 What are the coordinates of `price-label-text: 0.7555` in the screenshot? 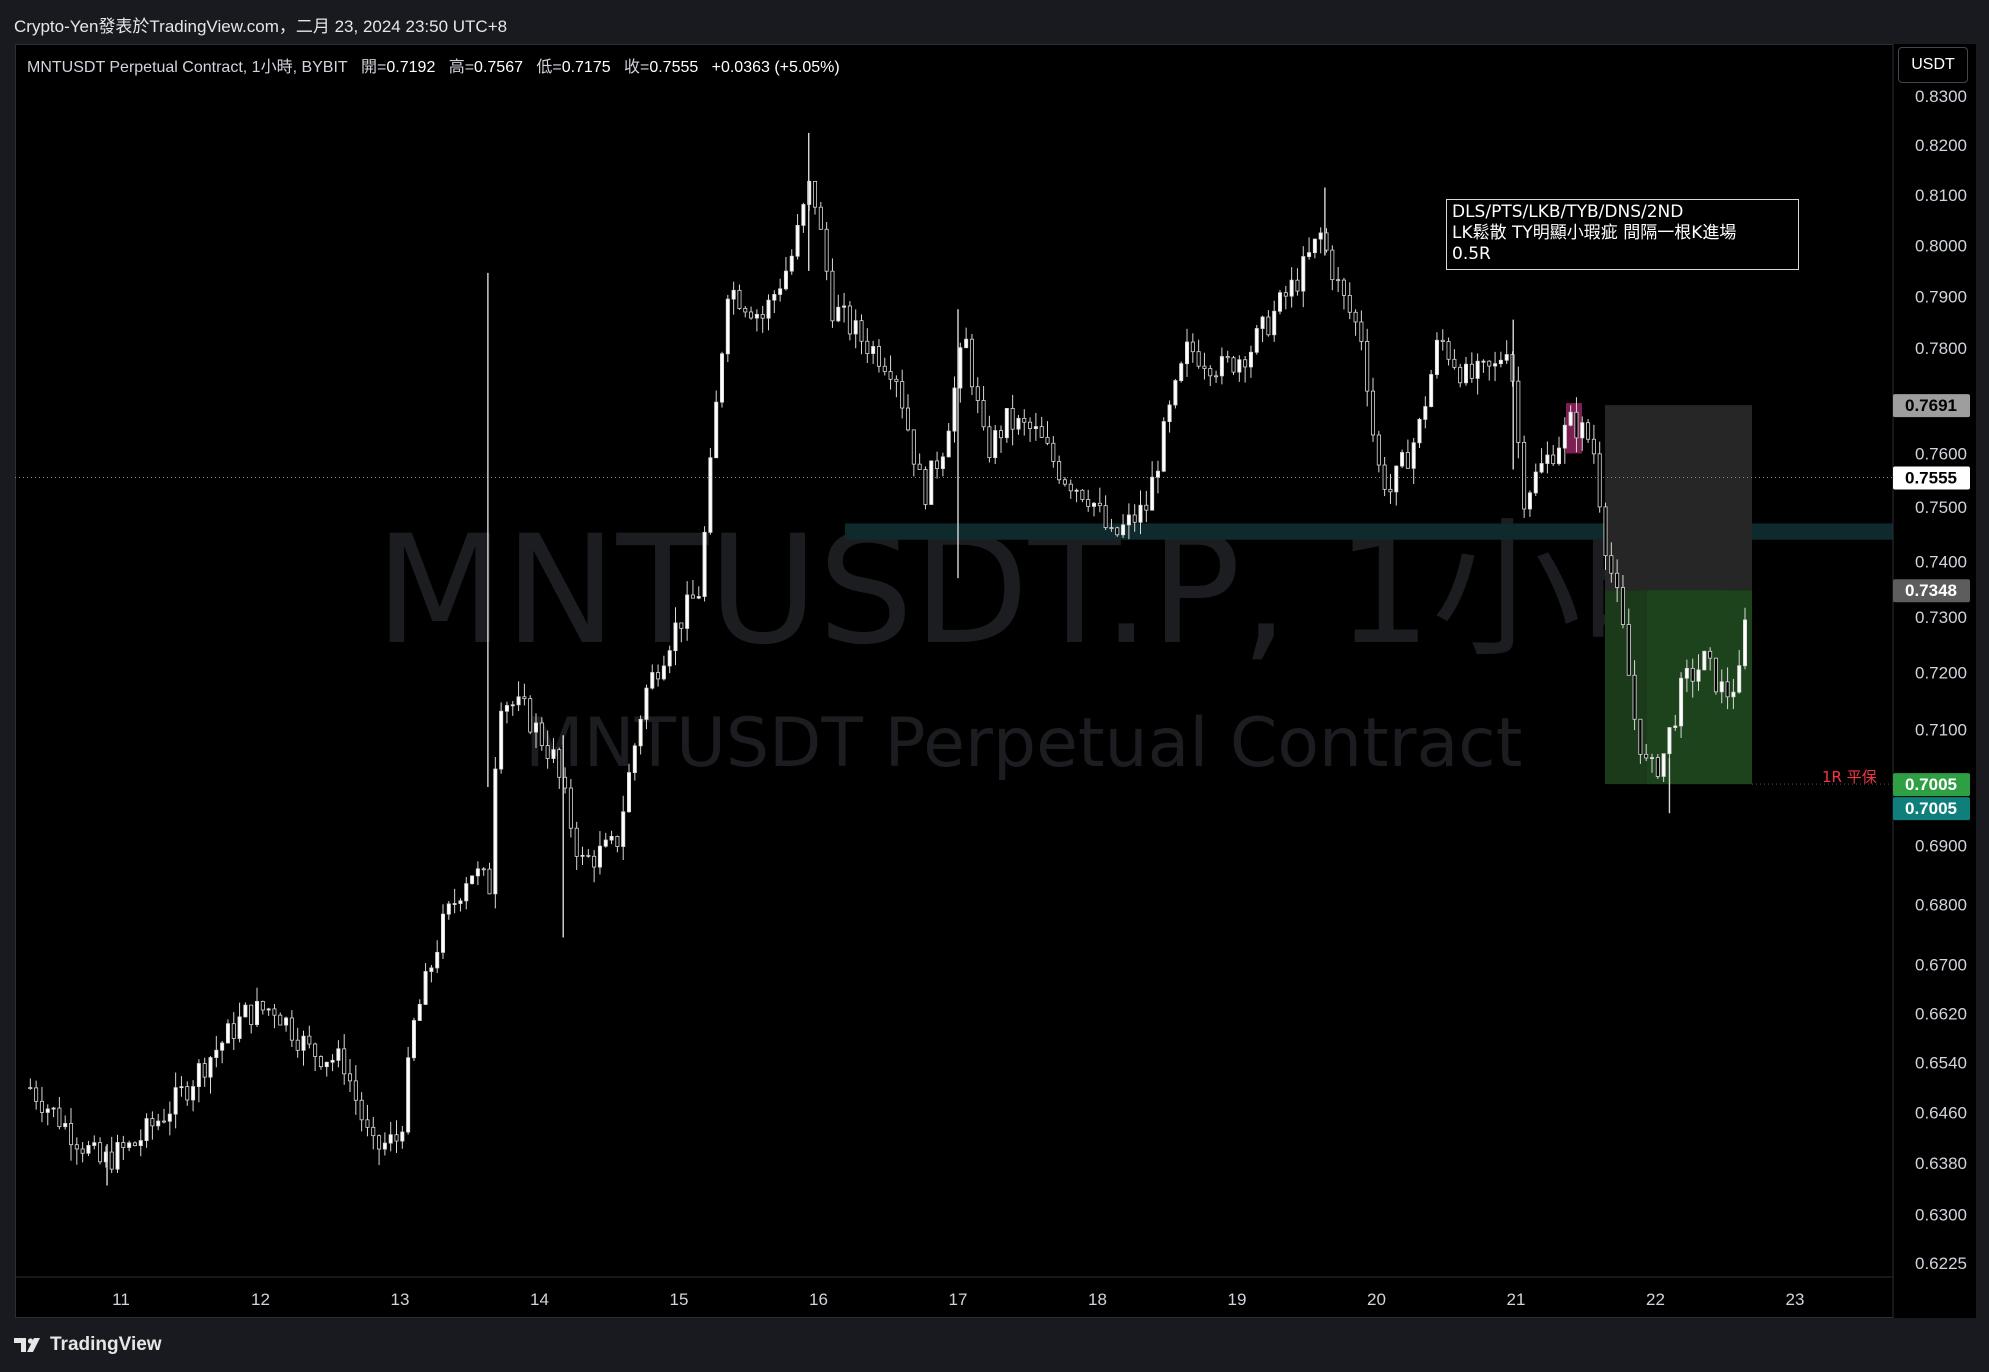 It's located at (1931, 478).